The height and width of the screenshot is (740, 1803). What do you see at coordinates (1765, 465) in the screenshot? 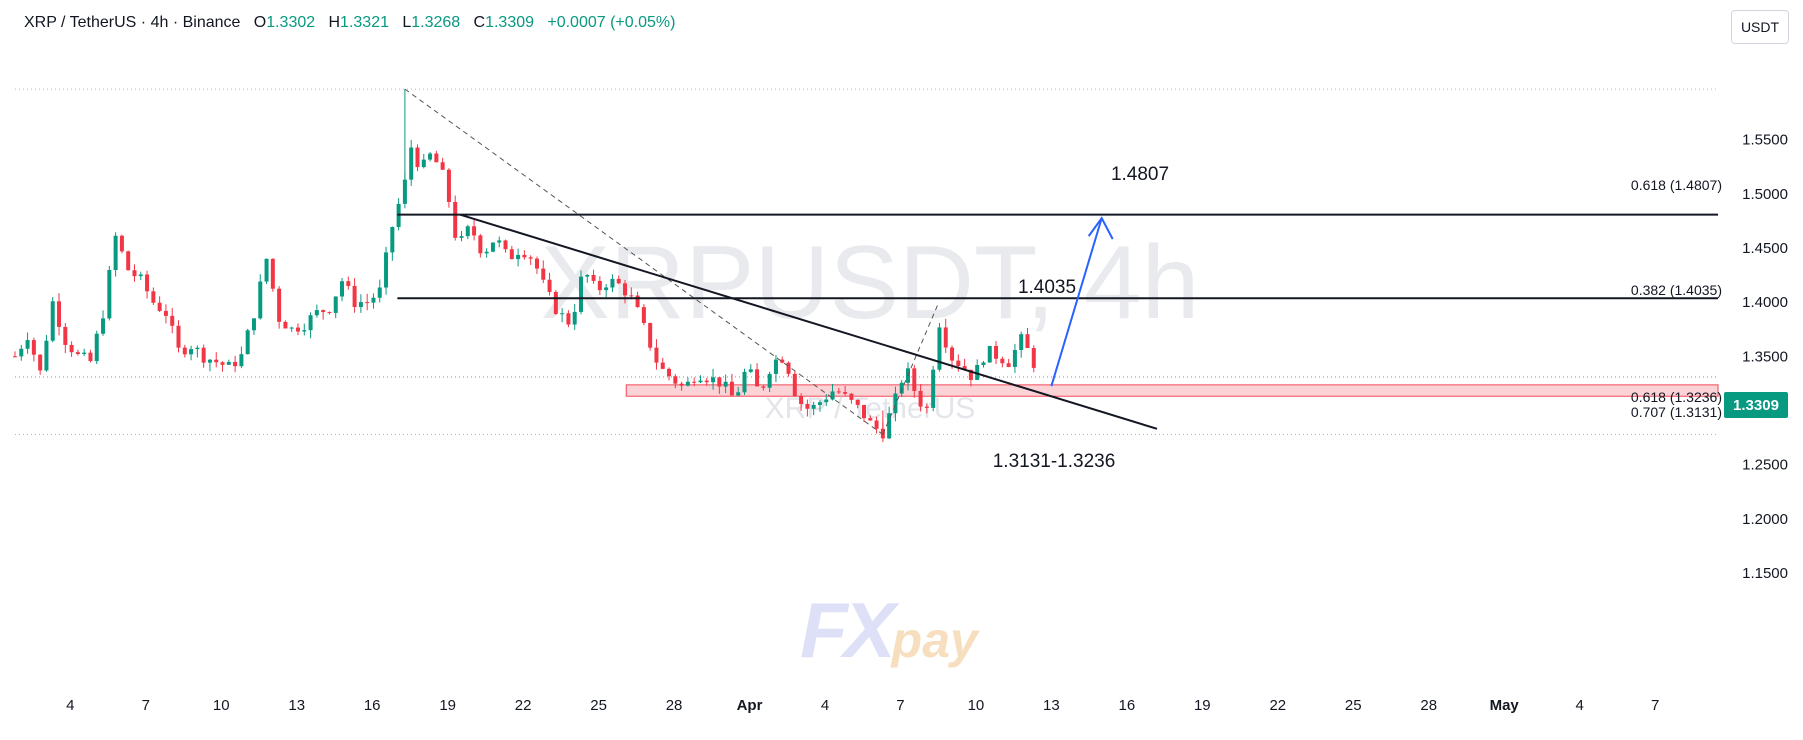
I see `y-tick-label: 1.2500` at bounding box center [1765, 465].